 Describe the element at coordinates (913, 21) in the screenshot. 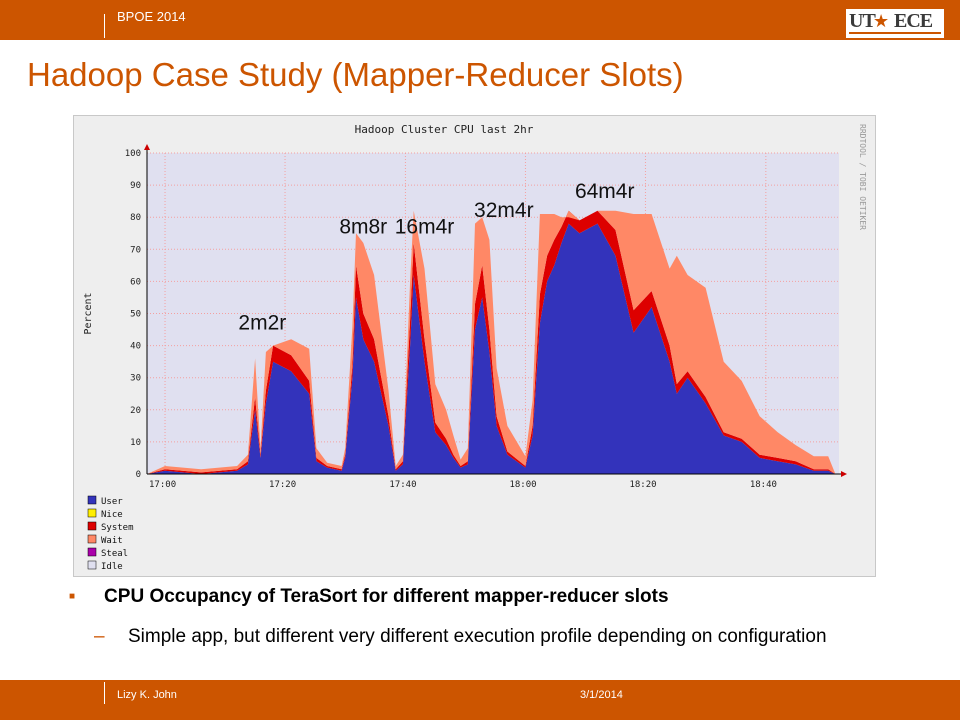

I see `logo-ece-text: ECE` at that location.